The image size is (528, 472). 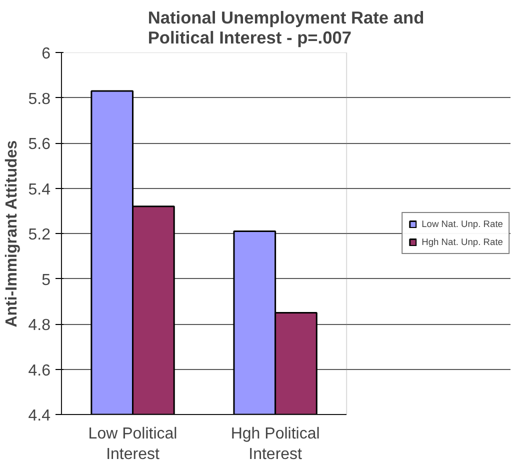 I want to click on y-axis-title: Anti-Immigrant Attitudes, so click(x=11, y=234).